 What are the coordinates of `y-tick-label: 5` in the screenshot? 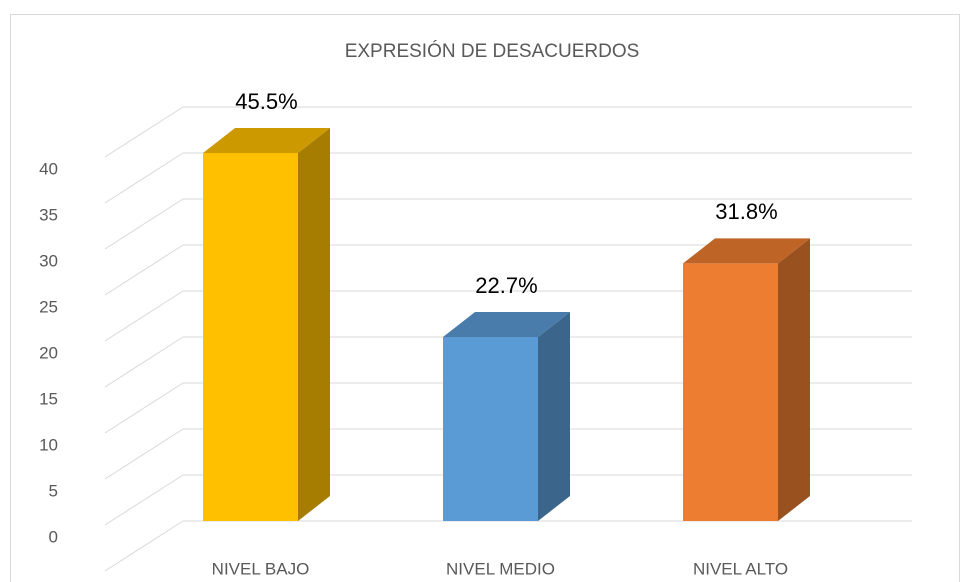 It's located at (53, 490).